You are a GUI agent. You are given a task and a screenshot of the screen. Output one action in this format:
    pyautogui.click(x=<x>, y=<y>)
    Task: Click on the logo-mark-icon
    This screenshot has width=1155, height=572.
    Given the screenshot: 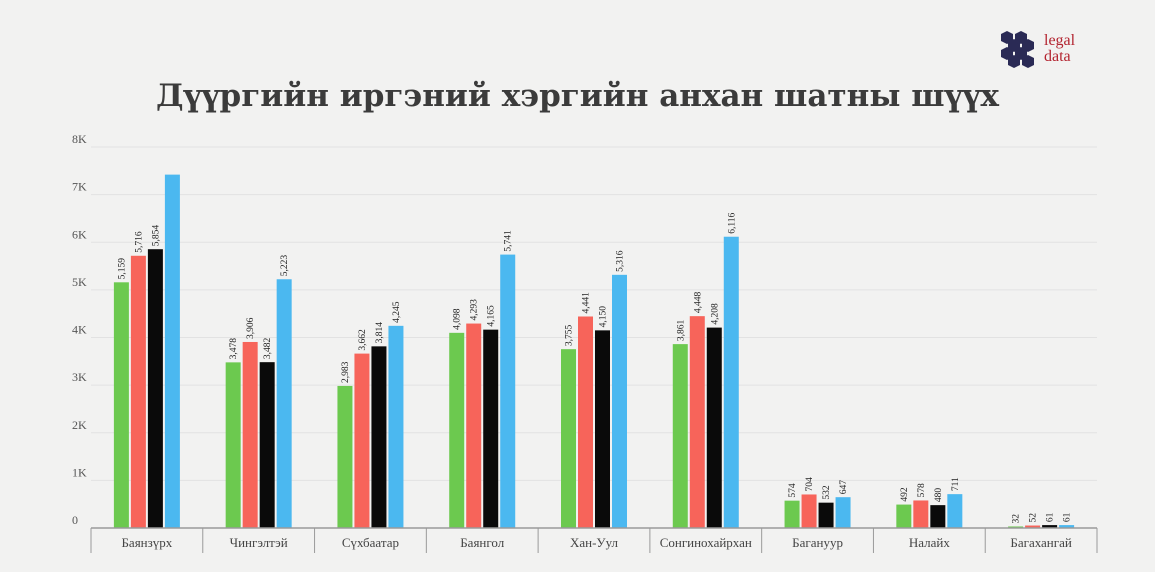 What is the action you would take?
    pyautogui.click(x=1017, y=49)
    